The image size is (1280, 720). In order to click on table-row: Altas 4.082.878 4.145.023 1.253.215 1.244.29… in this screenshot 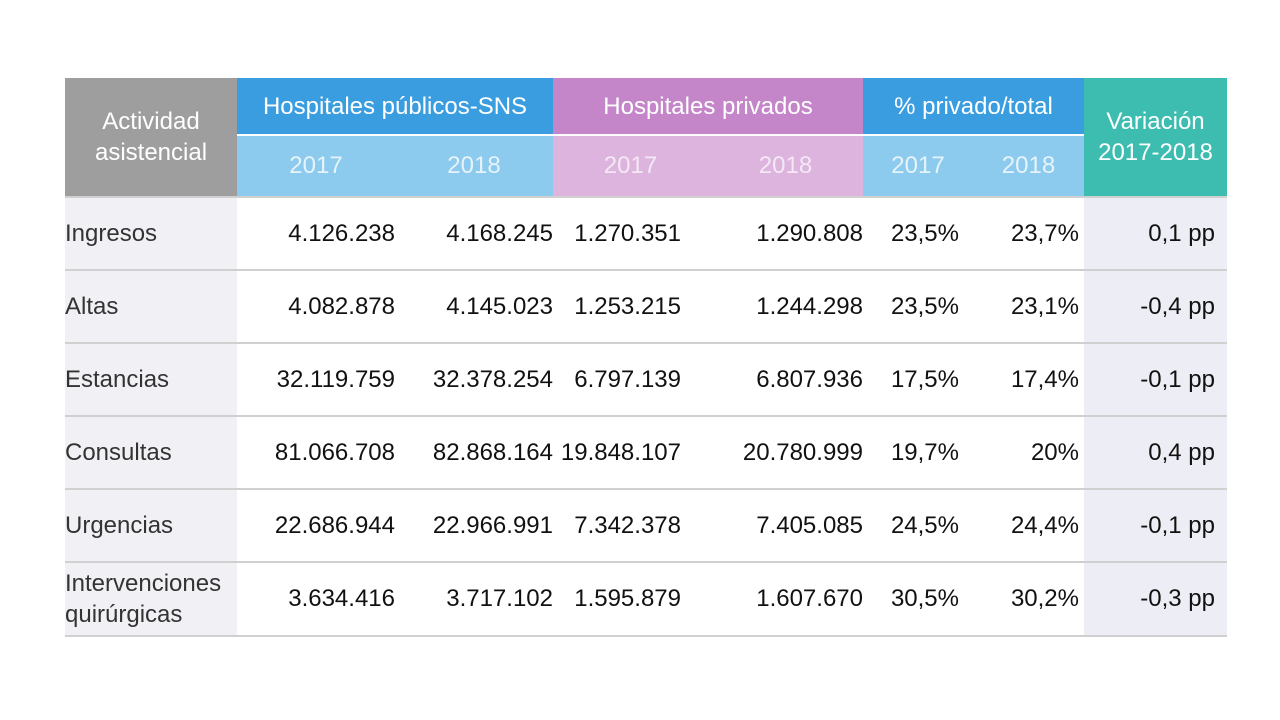, I will do `click(646, 307)`.